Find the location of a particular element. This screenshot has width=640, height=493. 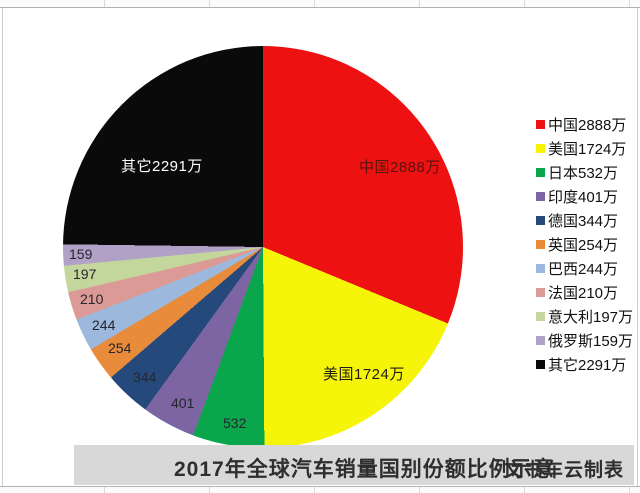

legend-label-uk: 英国254万 is located at coordinates (583, 245).